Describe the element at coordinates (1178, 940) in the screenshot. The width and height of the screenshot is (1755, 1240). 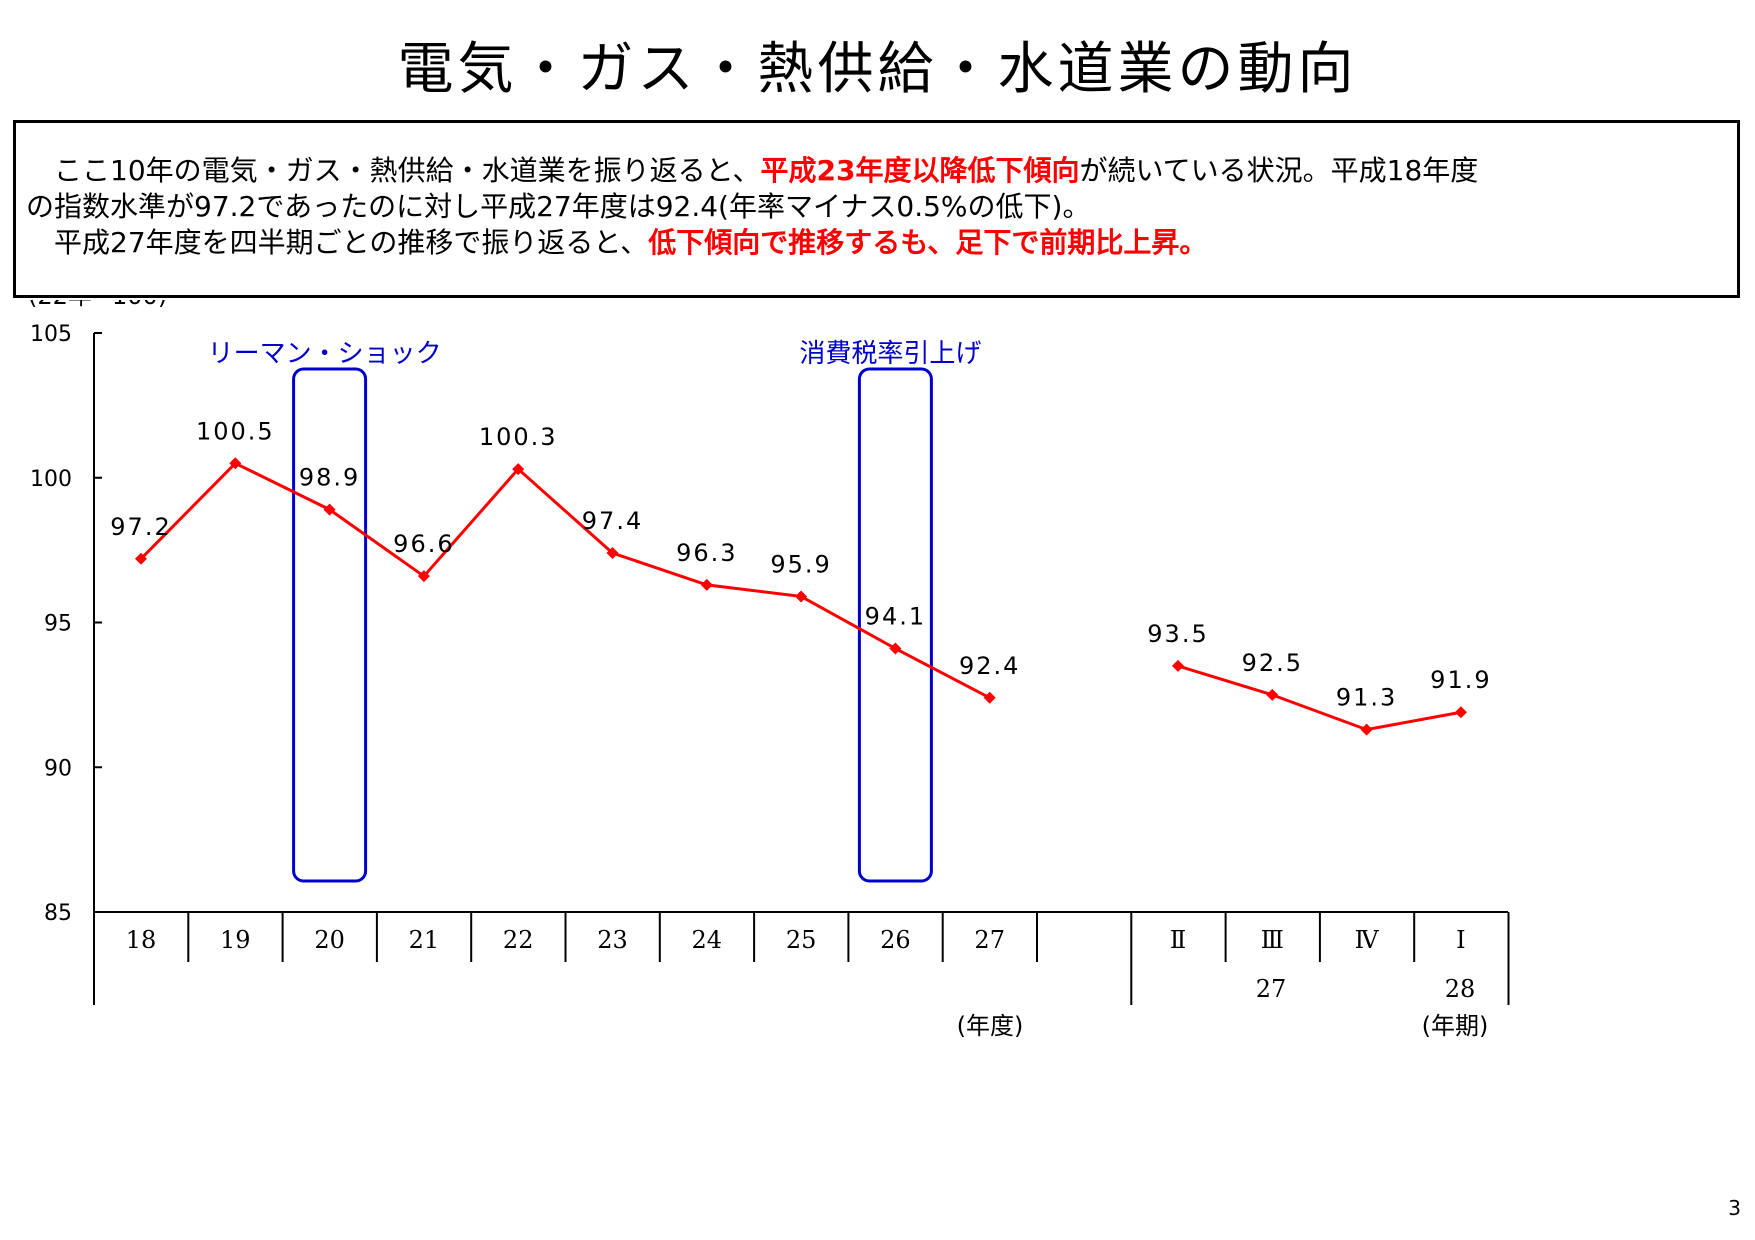
I see `x-tick-label: Ⅱ` at that location.